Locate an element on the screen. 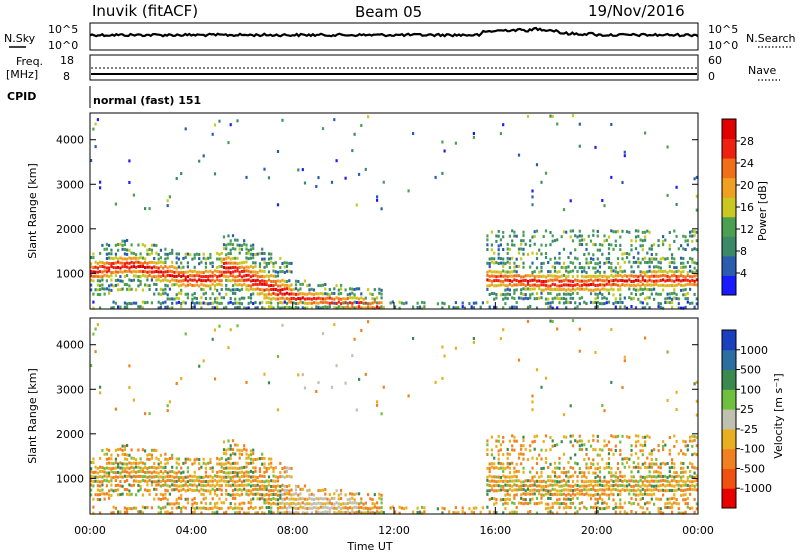 Image resolution: width=800 pixels, height=554 pixels. time-xlabel: Time UT is located at coordinates (369, 546).